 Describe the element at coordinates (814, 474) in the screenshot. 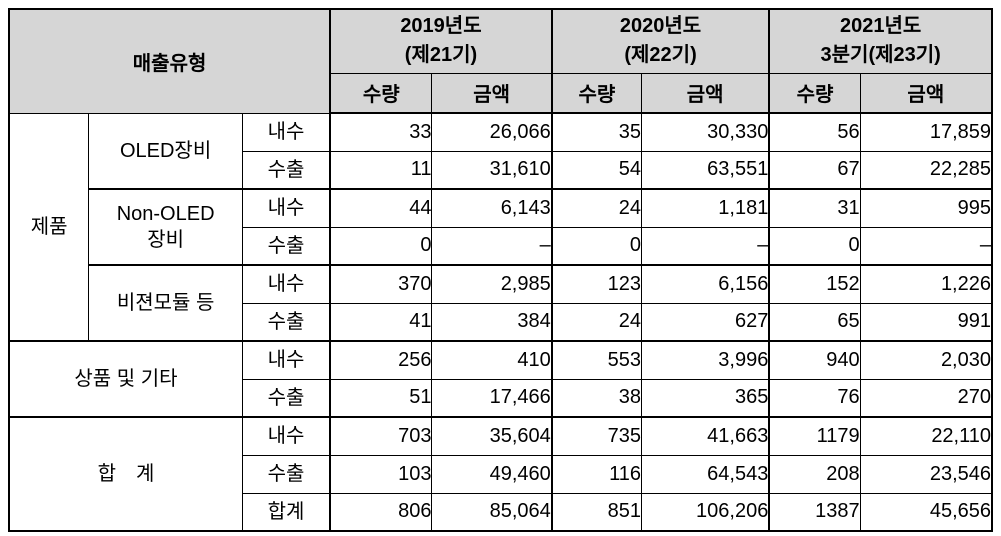

I see `qty-cell: 208` at that location.